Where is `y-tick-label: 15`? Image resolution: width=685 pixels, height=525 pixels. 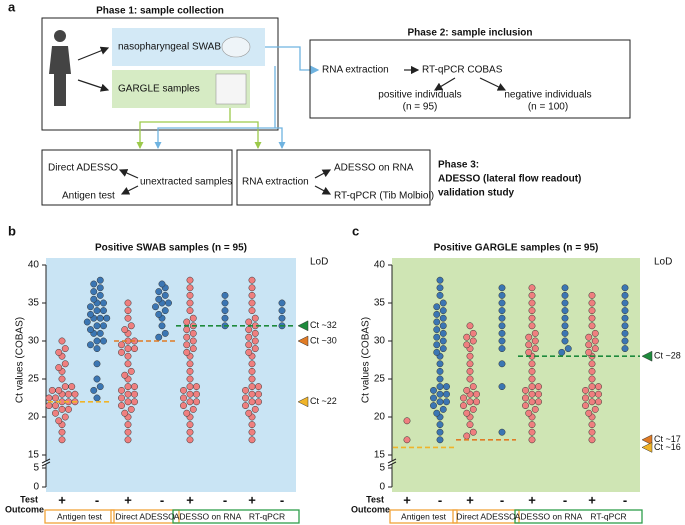 y-tick-label: 15 is located at coordinates (34, 455).